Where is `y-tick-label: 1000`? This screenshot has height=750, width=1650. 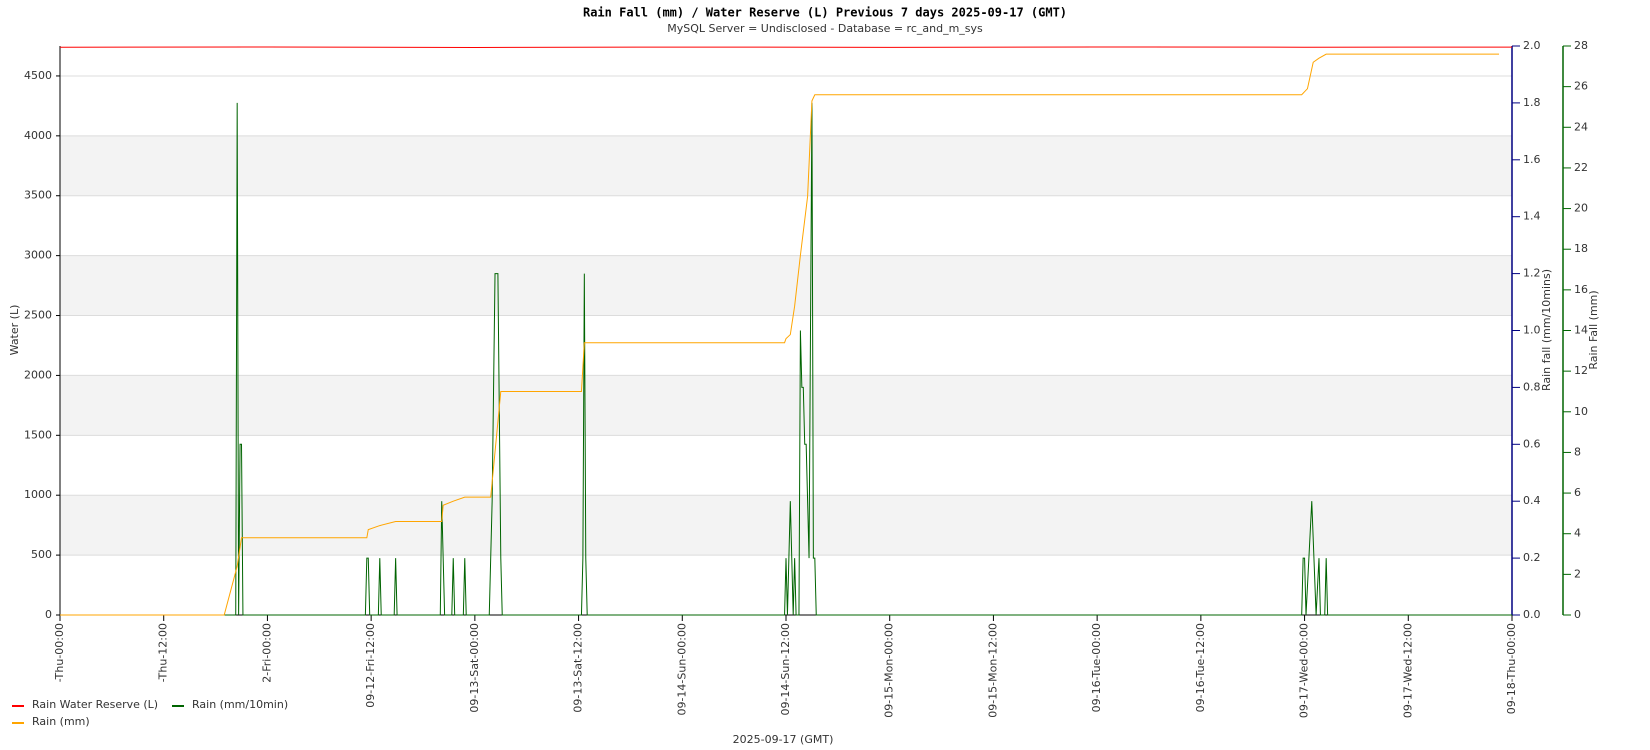 y-tick-label: 1000 is located at coordinates (38, 494).